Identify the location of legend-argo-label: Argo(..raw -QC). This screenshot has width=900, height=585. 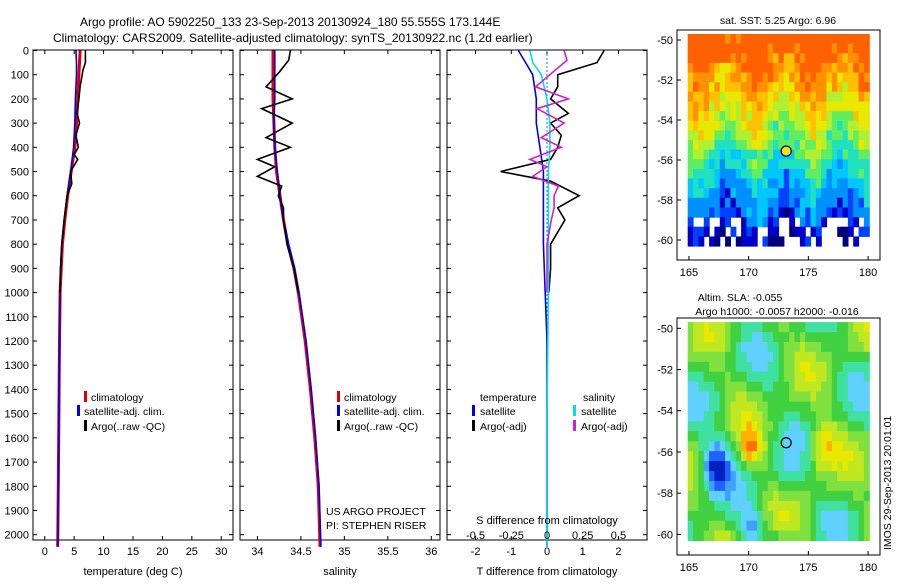
(128, 427).